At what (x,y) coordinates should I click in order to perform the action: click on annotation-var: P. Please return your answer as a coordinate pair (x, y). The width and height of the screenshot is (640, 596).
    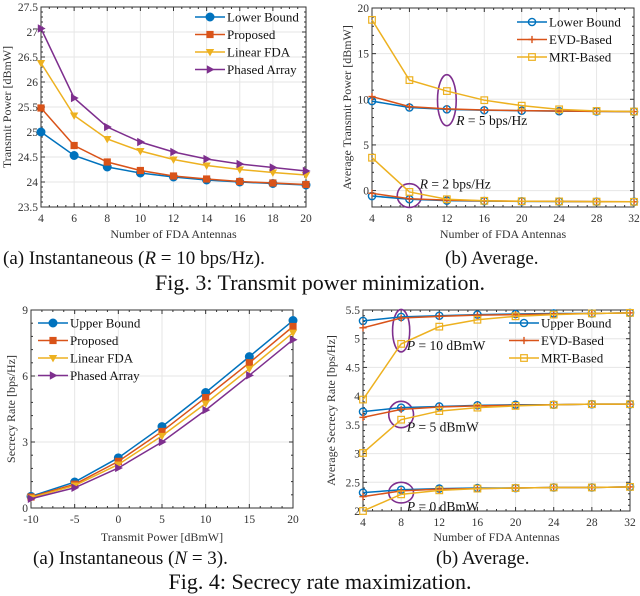
    Looking at the image, I should click on (410, 345).